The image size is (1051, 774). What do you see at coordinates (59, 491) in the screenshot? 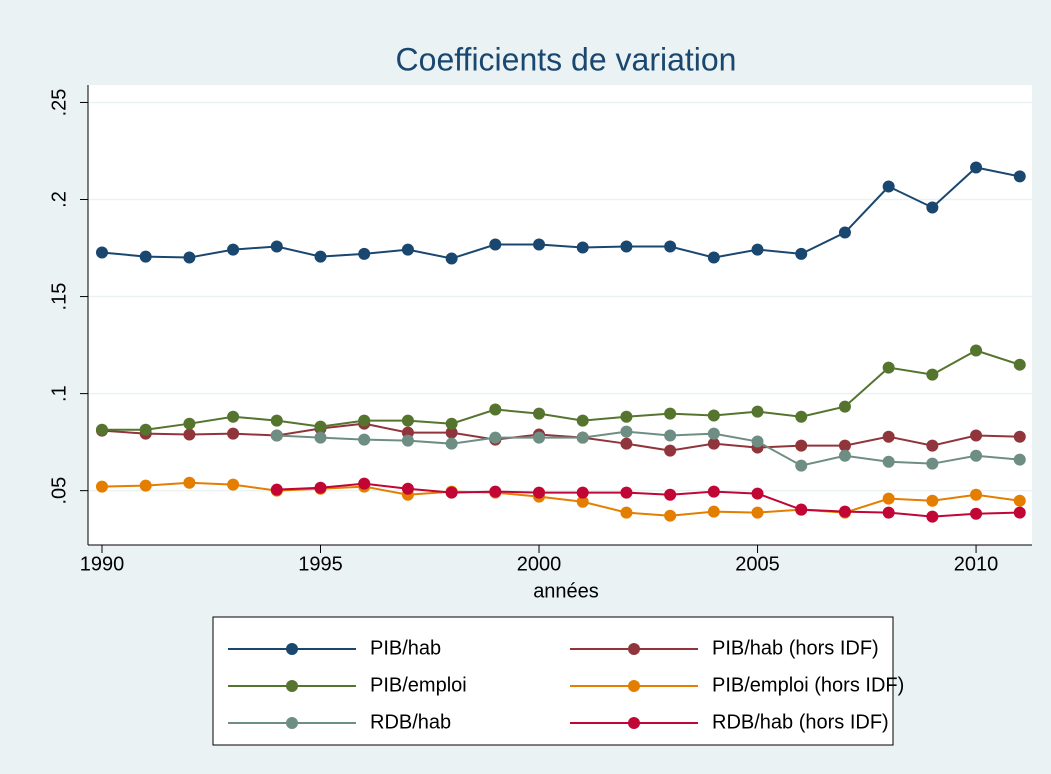
I see `y-tick-label: .05` at bounding box center [59, 491].